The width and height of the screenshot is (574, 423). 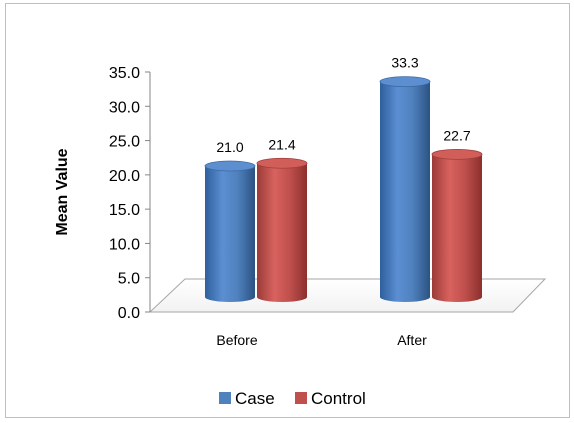 I want to click on bar-control-before, so click(x=282, y=229).